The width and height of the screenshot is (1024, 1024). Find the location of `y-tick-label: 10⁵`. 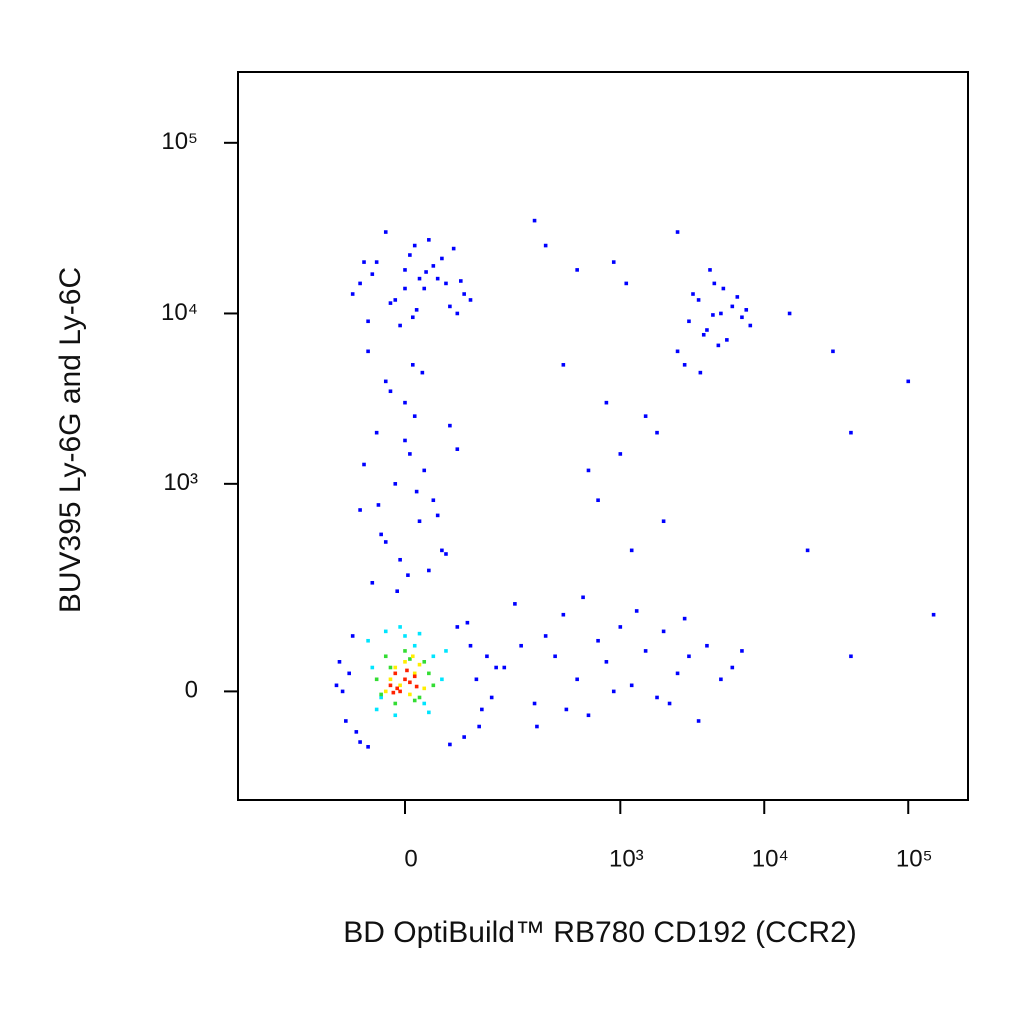

y-tick-label: 10⁵ is located at coordinates (179, 141).